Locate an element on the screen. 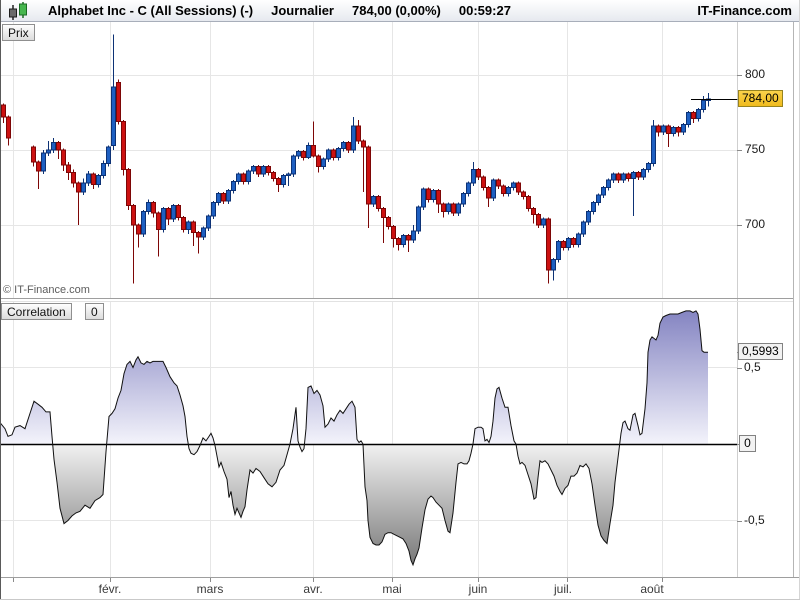 This screenshot has width=800, height=600. month-label: mai is located at coordinates (392, 589).